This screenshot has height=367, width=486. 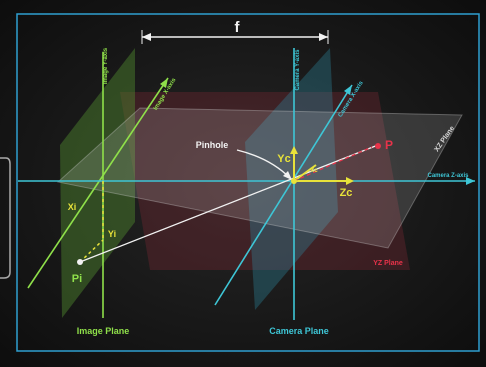 I want to click on image-point, so click(x=80, y=262).